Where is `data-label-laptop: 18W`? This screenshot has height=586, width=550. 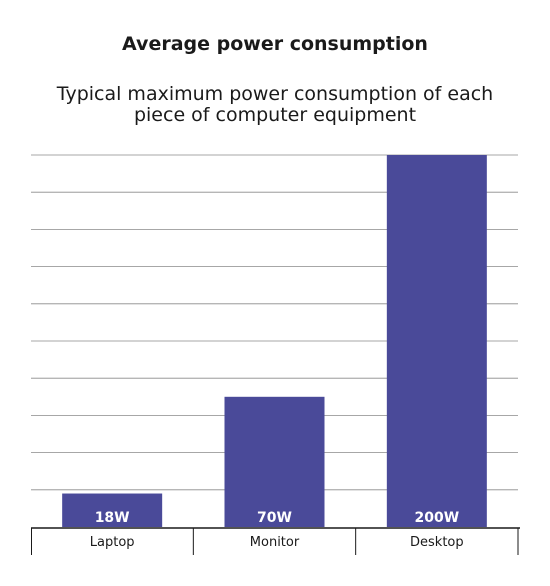 data-label-laptop: 18W is located at coordinates (112, 518).